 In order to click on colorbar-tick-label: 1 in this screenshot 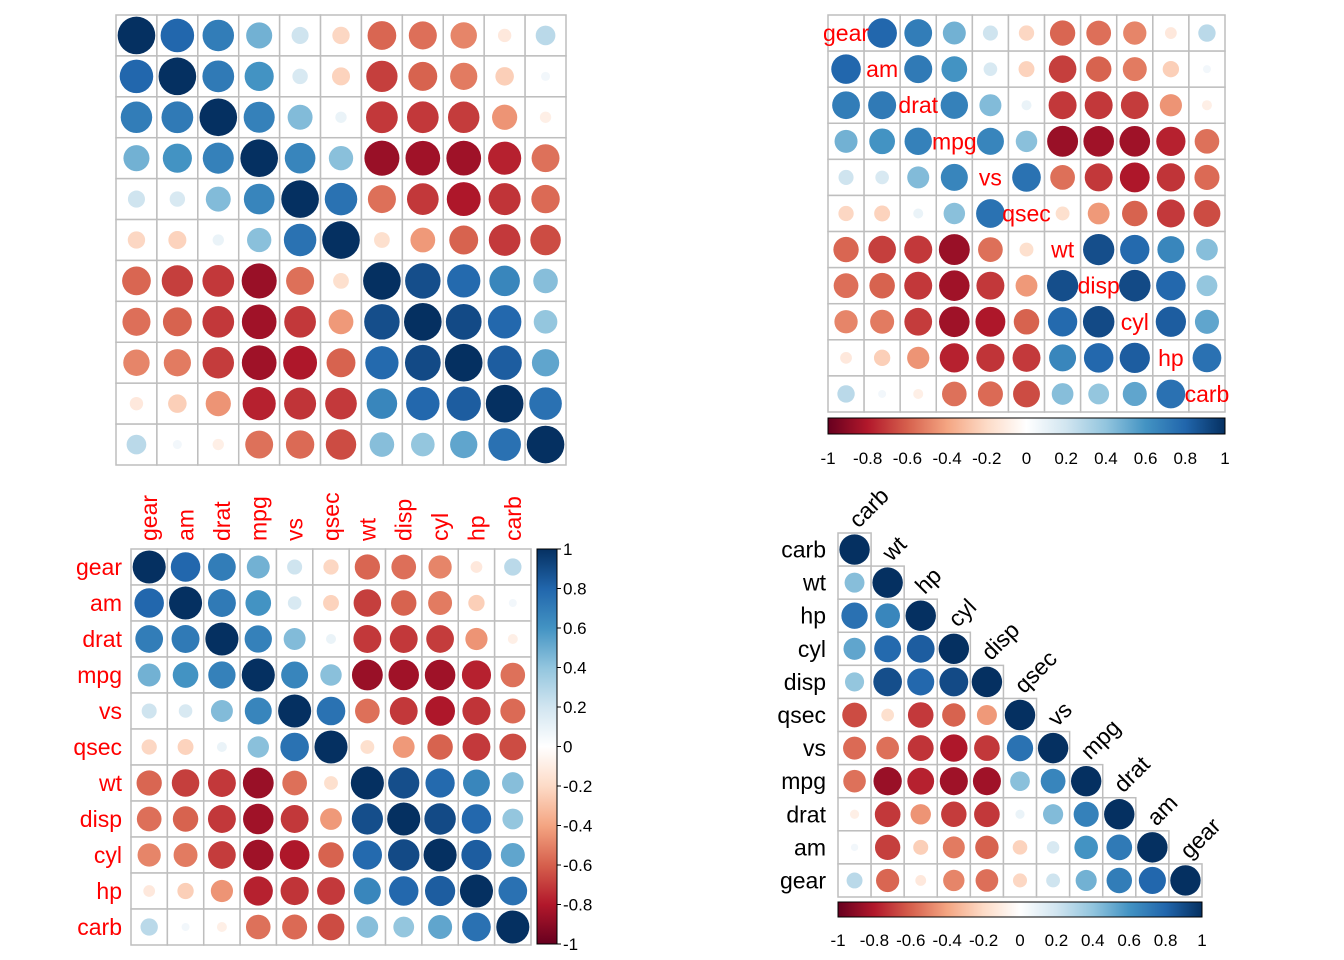, I will do `click(1224, 458)`.